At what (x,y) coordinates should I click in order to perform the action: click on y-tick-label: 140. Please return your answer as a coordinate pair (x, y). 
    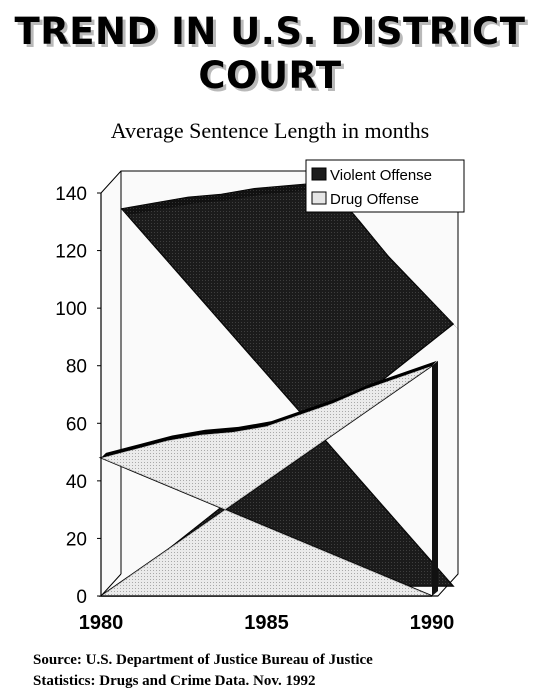
    Looking at the image, I should click on (71, 194).